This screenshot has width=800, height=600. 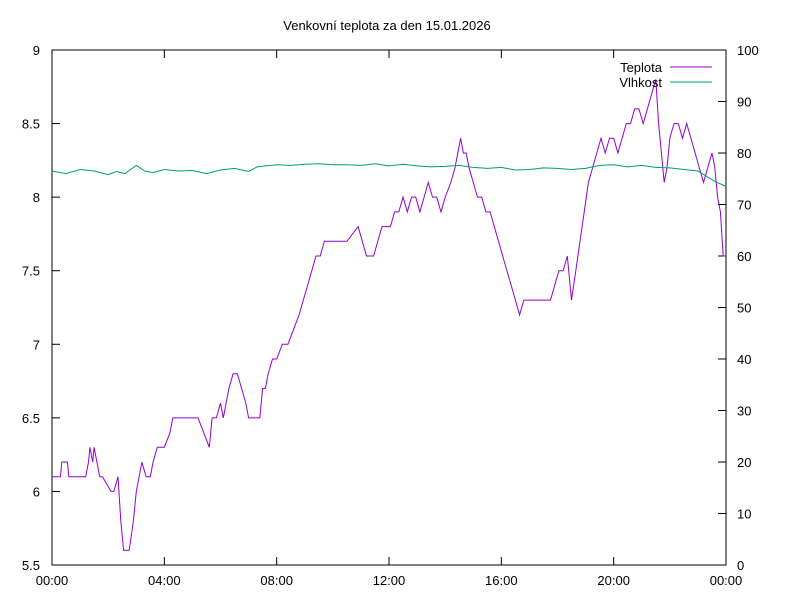 What do you see at coordinates (744, 205) in the screenshot?
I see `y-right-tick-label: 70` at bounding box center [744, 205].